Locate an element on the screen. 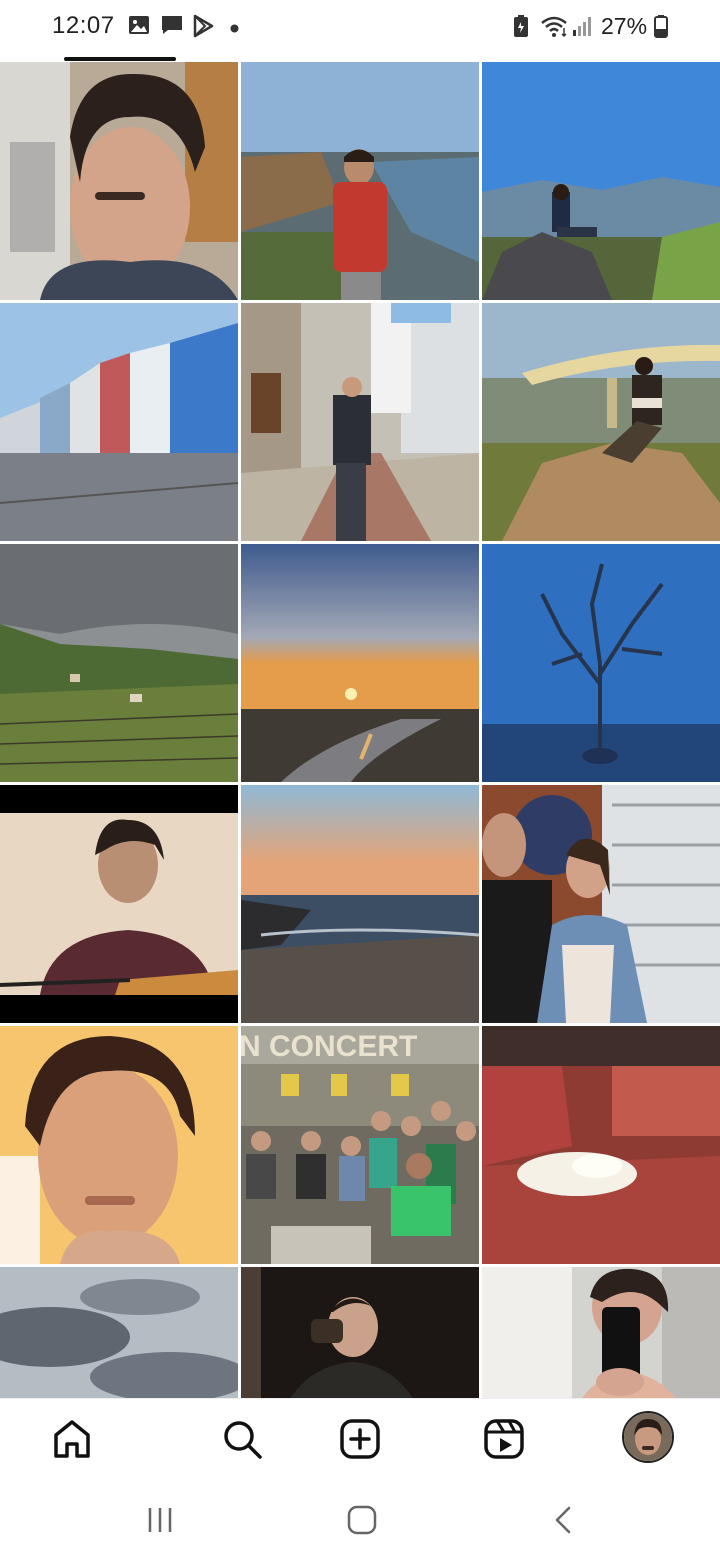 This screenshot has width=720, height=1560. search-icon is located at coordinates (243, 1440).